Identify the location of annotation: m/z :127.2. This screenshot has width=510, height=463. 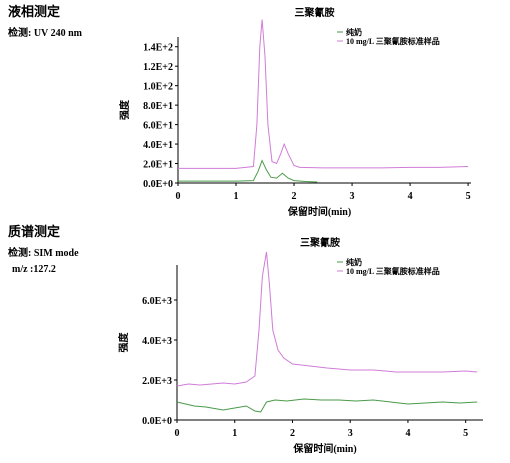
(34, 269).